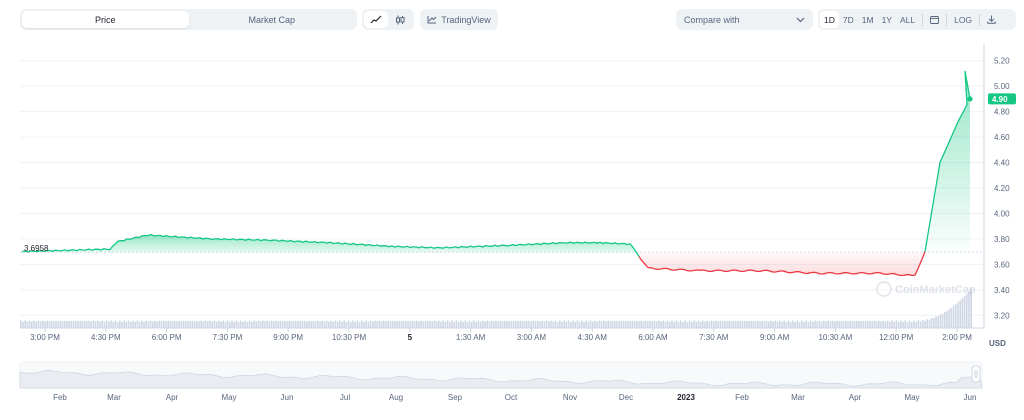 This screenshot has height=420, width=1024. What do you see at coordinates (947, 161) in the screenshot?
I see `price-line-up` at bounding box center [947, 161].